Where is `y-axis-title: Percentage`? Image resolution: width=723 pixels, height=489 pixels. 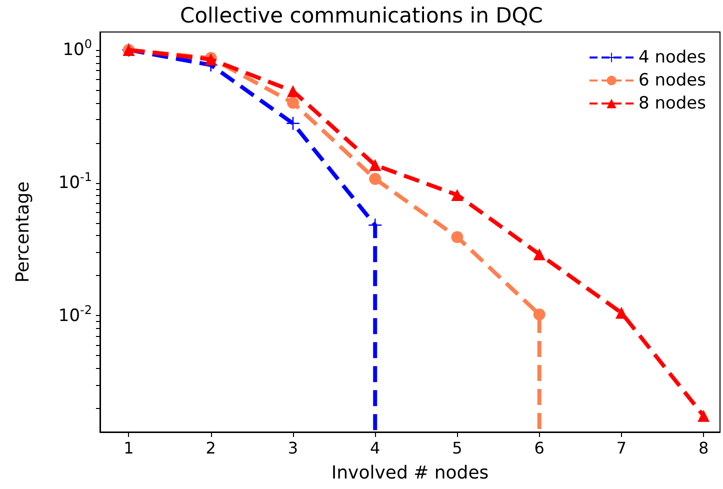 y-axis-title: Percentage is located at coordinates (23, 232).